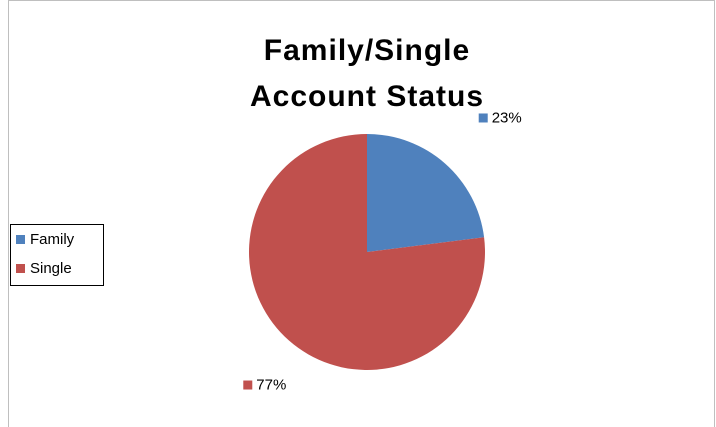 This screenshot has width=716, height=427. I want to click on pie-slice, so click(426, 193).